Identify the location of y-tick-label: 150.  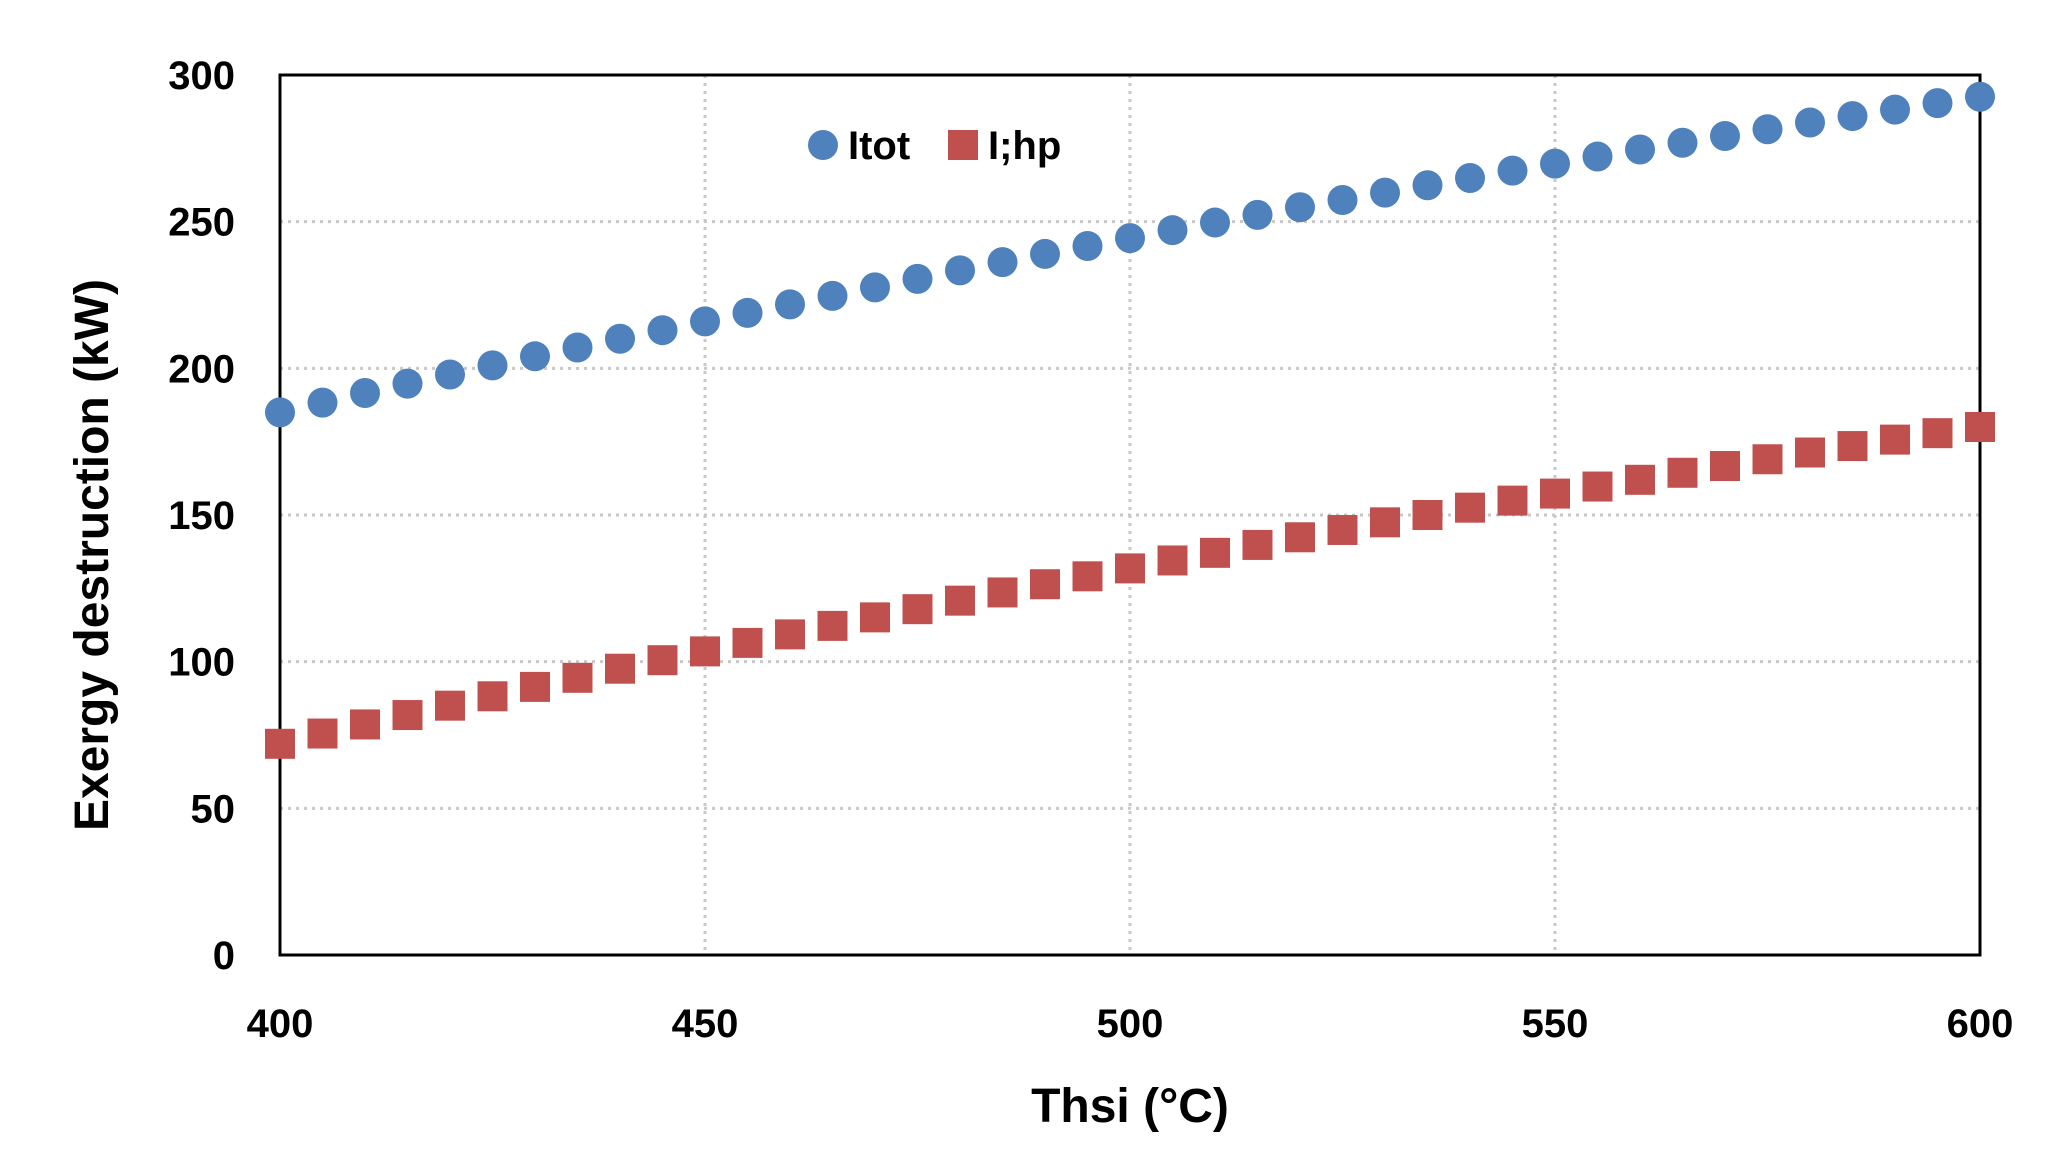
(201, 516).